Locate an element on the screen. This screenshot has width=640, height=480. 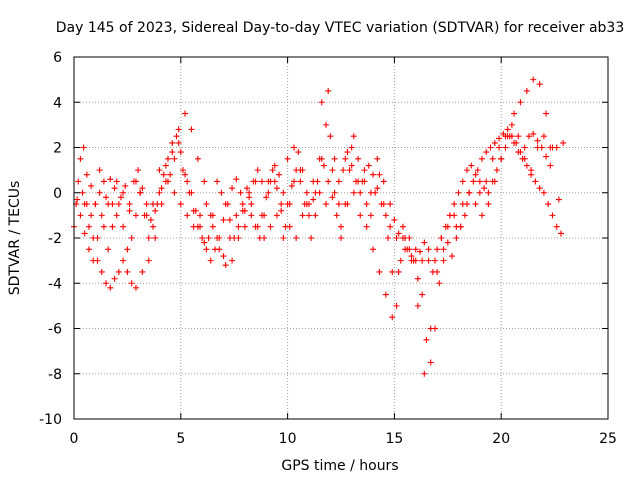
y-tick-label: -8 is located at coordinates (55, 375).